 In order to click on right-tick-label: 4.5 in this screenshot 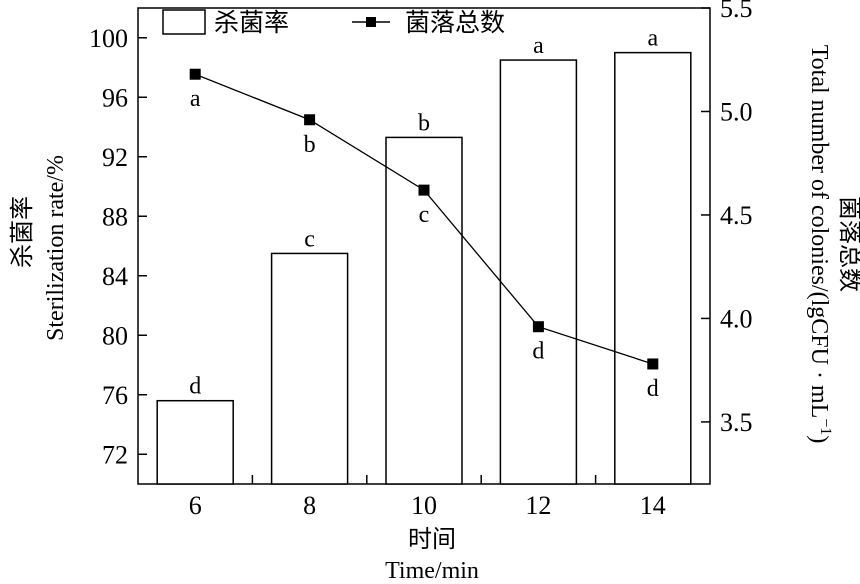, I will do `click(736, 215)`.